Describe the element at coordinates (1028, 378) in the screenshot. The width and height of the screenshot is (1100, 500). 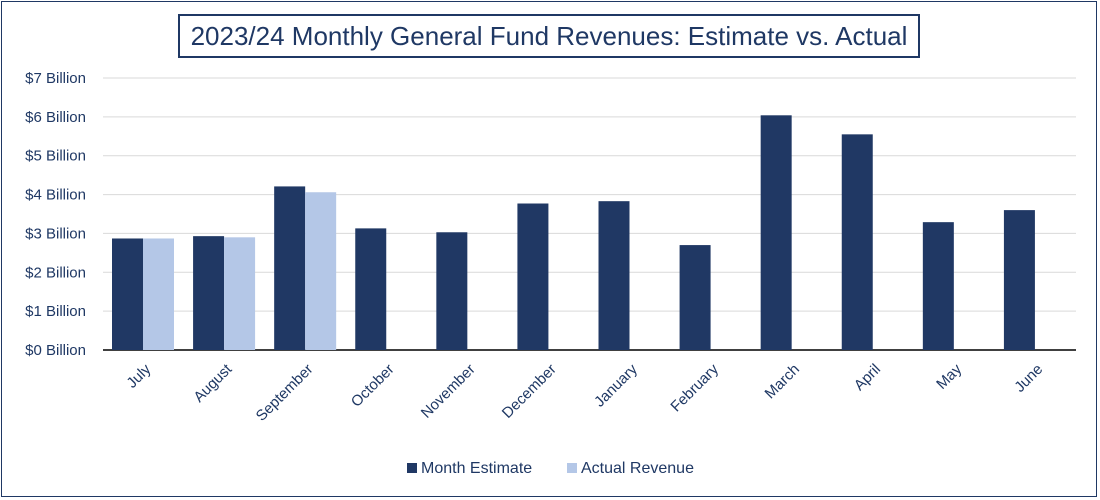
I see `x-tick-label: June` at that location.